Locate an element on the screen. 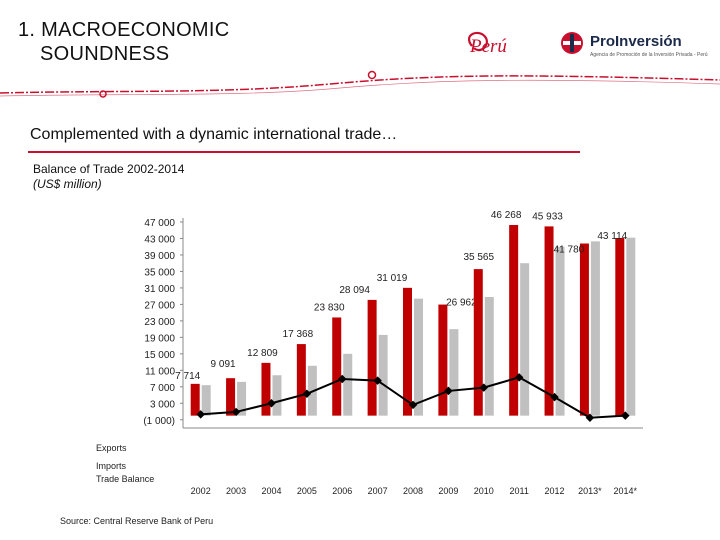  data-label-exports: 43 114 is located at coordinates (612, 236).